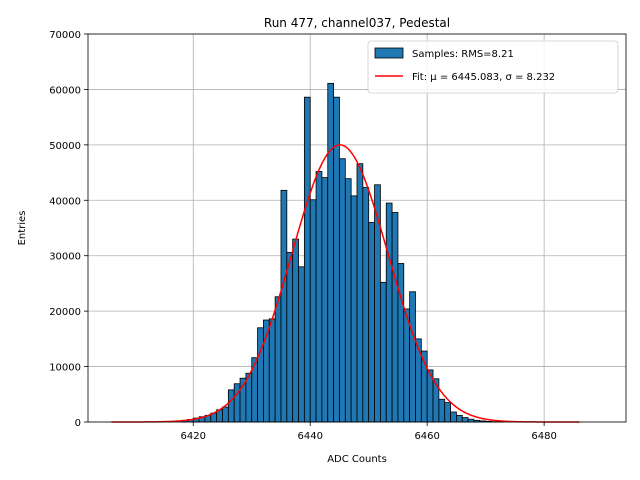 Image resolution: width=640 pixels, height=480 pixels. I want to click on legend-box, so click(493, 67).